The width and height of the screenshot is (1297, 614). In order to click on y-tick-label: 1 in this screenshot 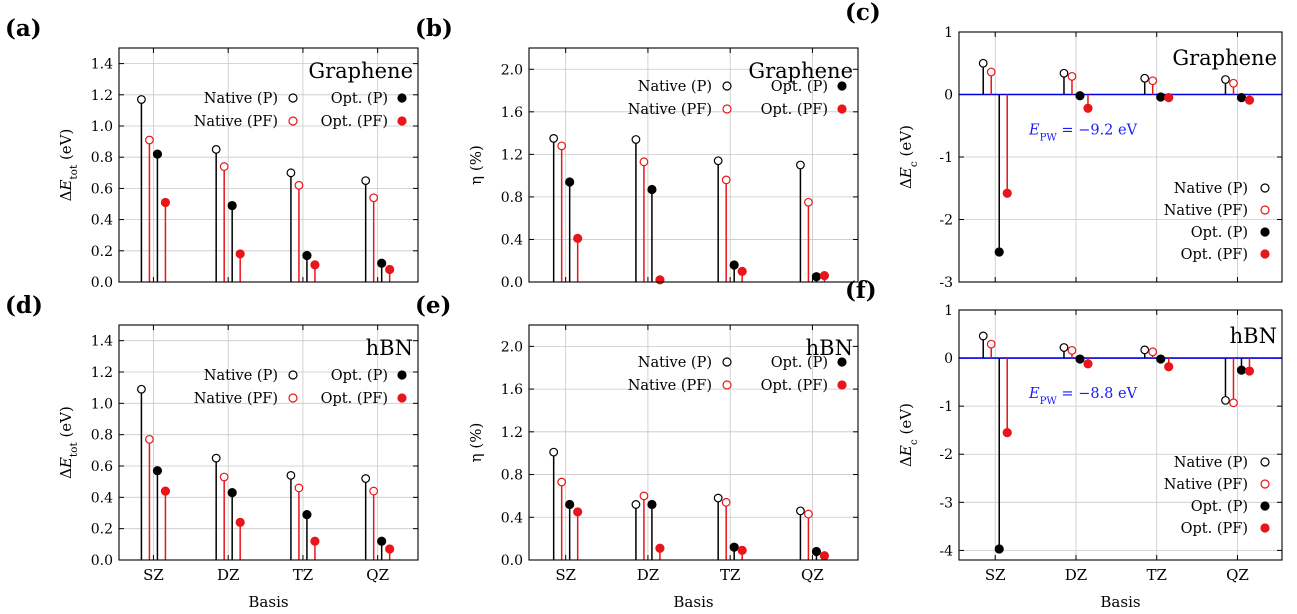, I will do `click(948, 311)`.